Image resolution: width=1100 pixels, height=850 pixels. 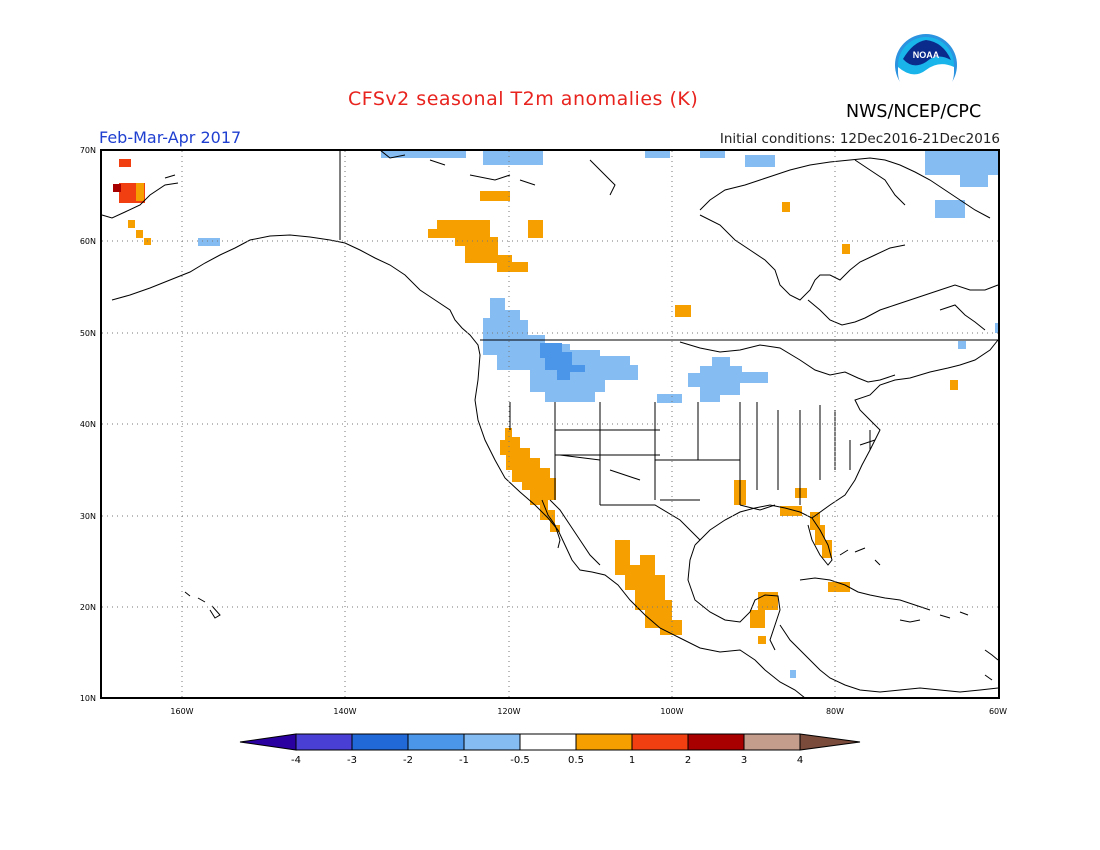 I want to click on forecast-period: Feb-Mar-Apr 2017, so click(x=170, y=137).